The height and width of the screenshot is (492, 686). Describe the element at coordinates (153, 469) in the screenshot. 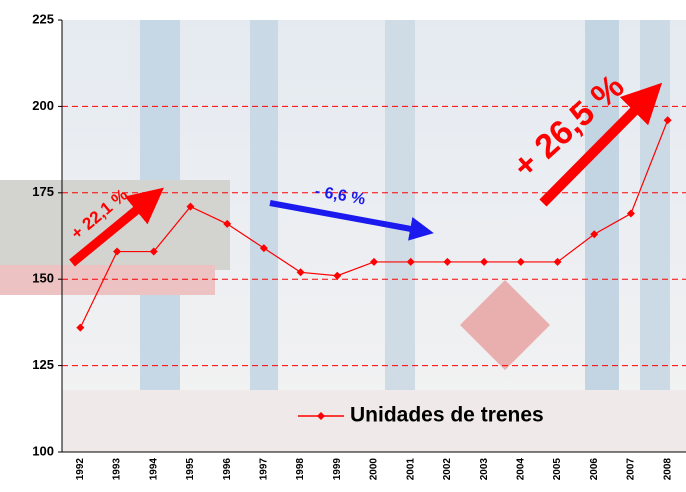

I see `x-tick-label: 1994` at that location.